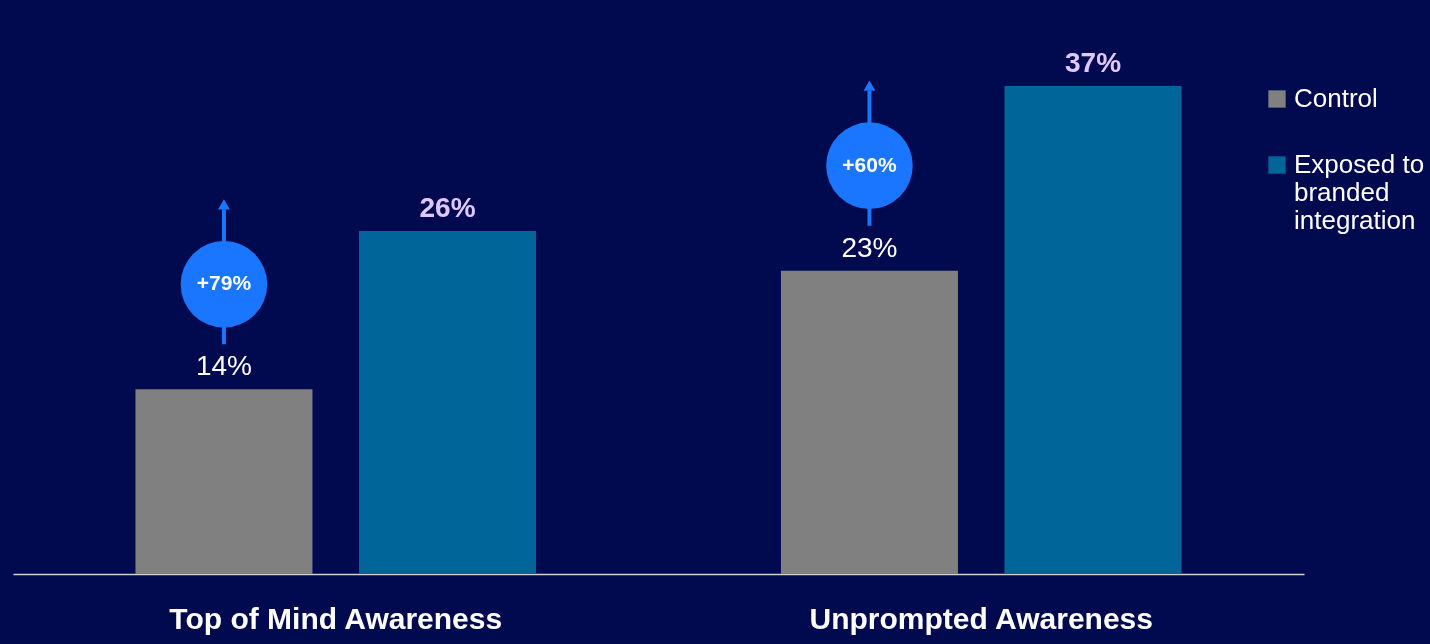 The width and height of the screenshot is (1430, 644). I want to click on x-tick-label: Top of Mind Awareness, so click(336, 618).